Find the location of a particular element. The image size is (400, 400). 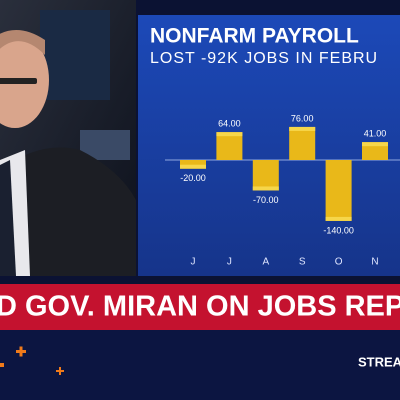

value-label: 41.00 is located at coordinates (375, 134).